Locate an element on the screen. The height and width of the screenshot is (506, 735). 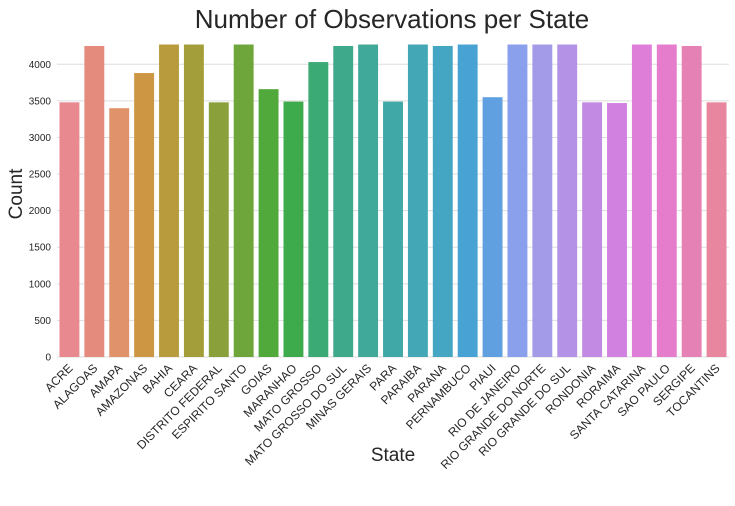
chart-title: Number of Observations per State is located at coordinates (392, 19).